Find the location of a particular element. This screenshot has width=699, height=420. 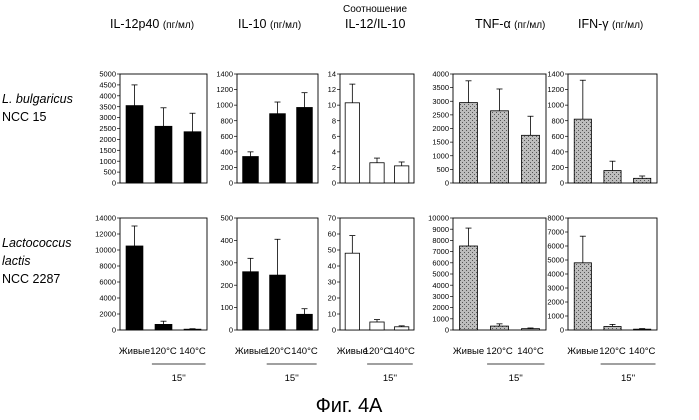

y-tick-label: 1400 is located at coordinates (555, 74).